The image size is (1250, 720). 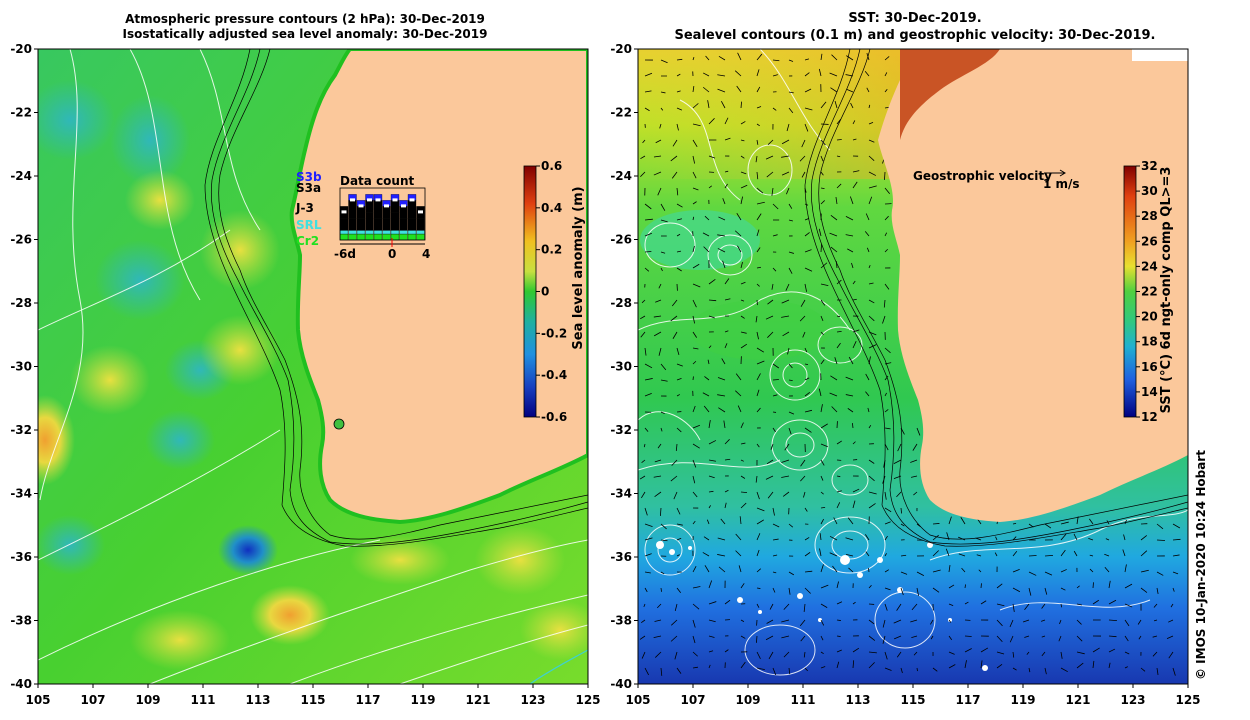 What do you see at coordinates (996, 180) in the screenshot?
I see `geostrophic-legend: Geostrophic velocity 1 m/s` at bounding box center [996, 180].